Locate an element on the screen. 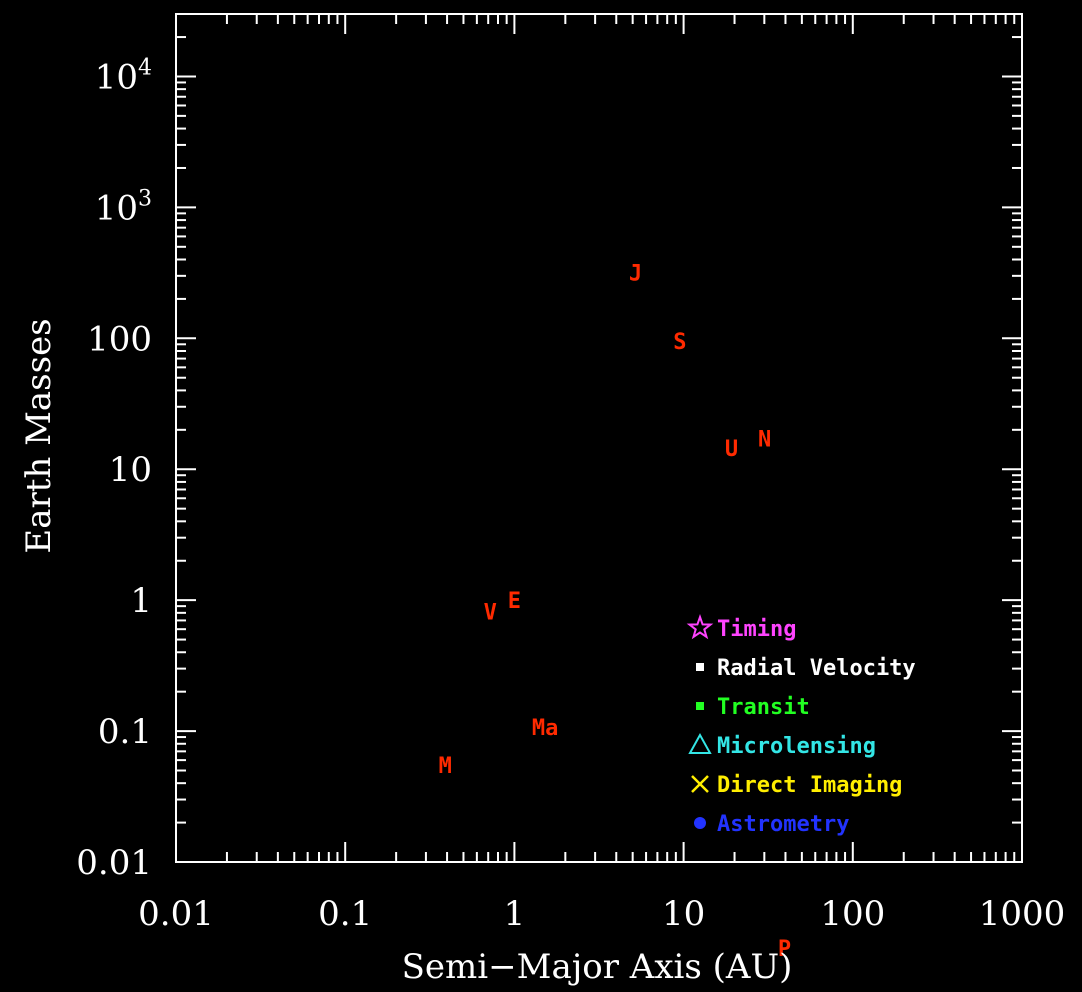  y-tick-label-exponent: 4 is located at coordinates (145, 67).